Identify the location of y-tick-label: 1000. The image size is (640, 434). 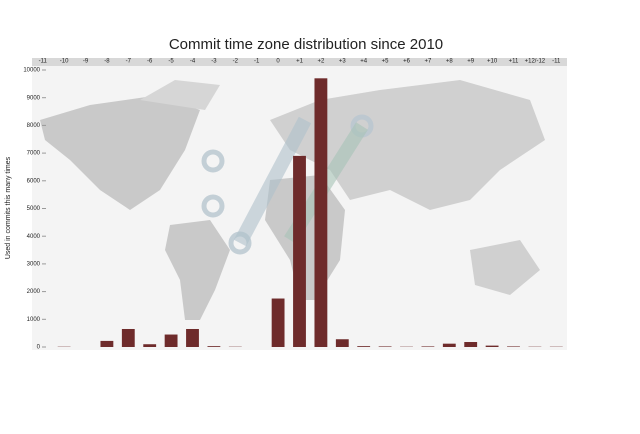
(34, 320).